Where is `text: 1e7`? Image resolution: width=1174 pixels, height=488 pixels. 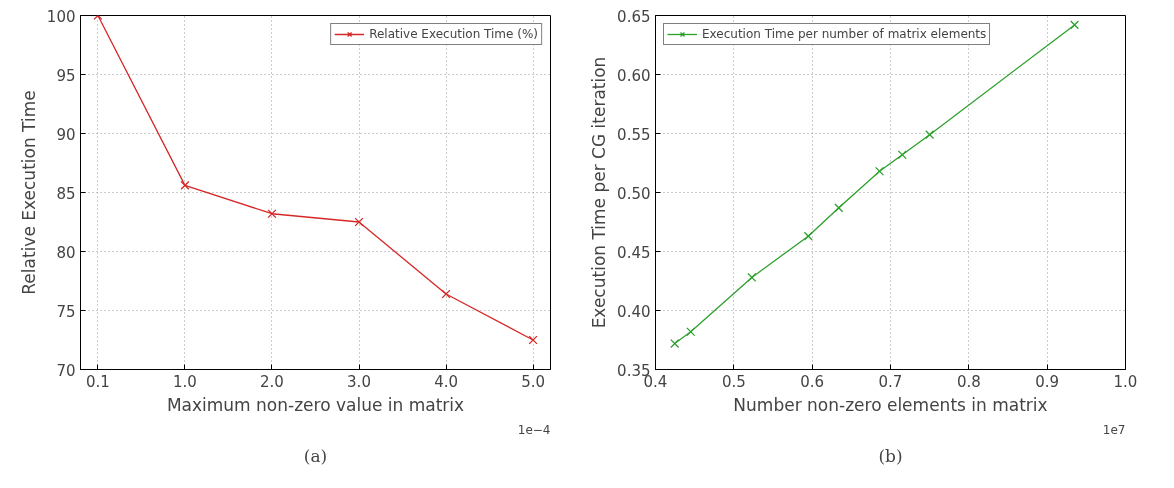 text: 1e7 is located at coordinates (1114, 429).